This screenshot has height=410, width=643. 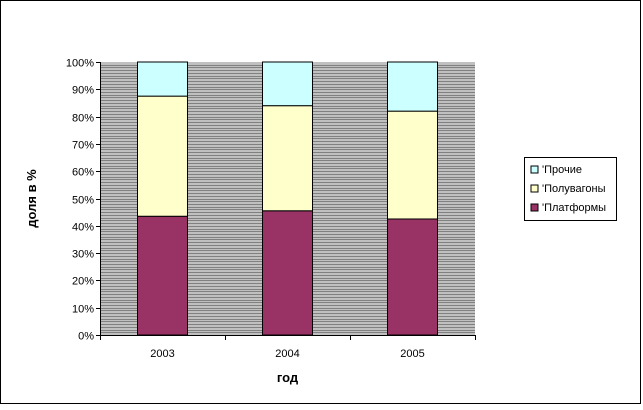 What do you see at coordinates (83, 146) in the screenshot?
I see `y-tick-label: 70%` at bounding box center [83, 146].